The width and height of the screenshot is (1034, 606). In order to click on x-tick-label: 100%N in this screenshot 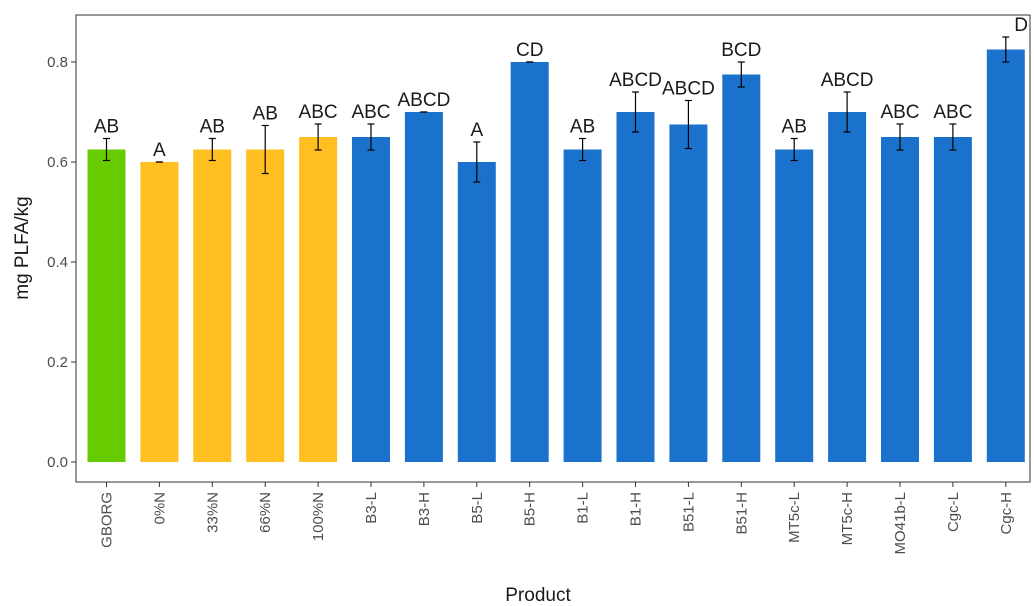, I will do `click(318, 516)`.